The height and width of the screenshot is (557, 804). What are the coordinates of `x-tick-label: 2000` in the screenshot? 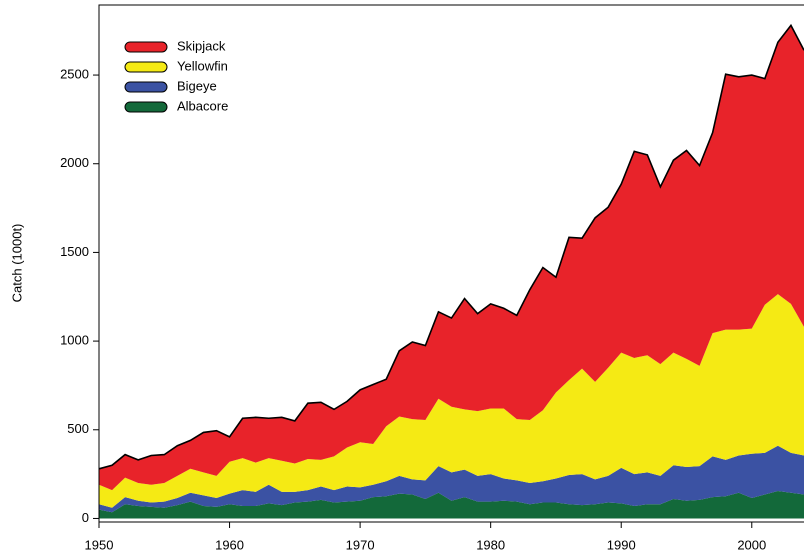 It's located at (751, 544).